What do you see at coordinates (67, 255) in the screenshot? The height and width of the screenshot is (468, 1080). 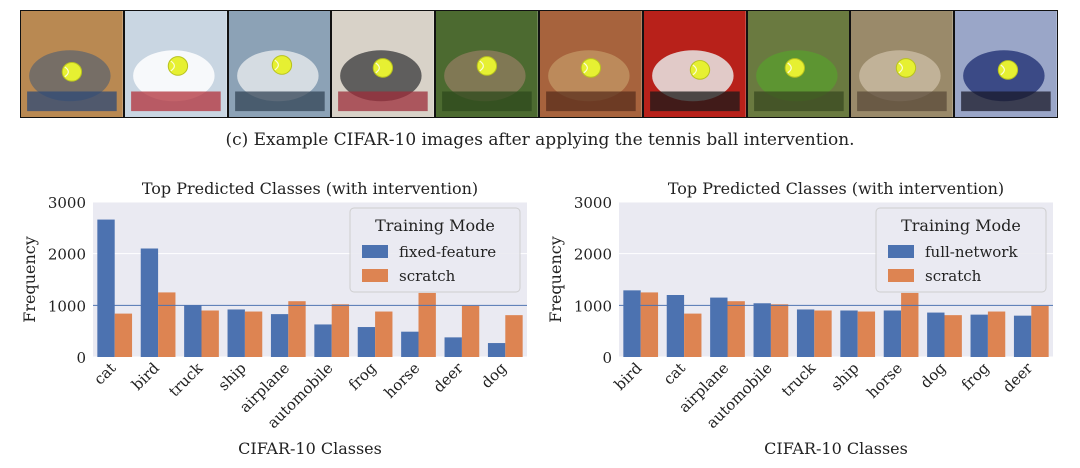 I see `chart1-ytick-label: 2000` at bounding box center [67, 255].